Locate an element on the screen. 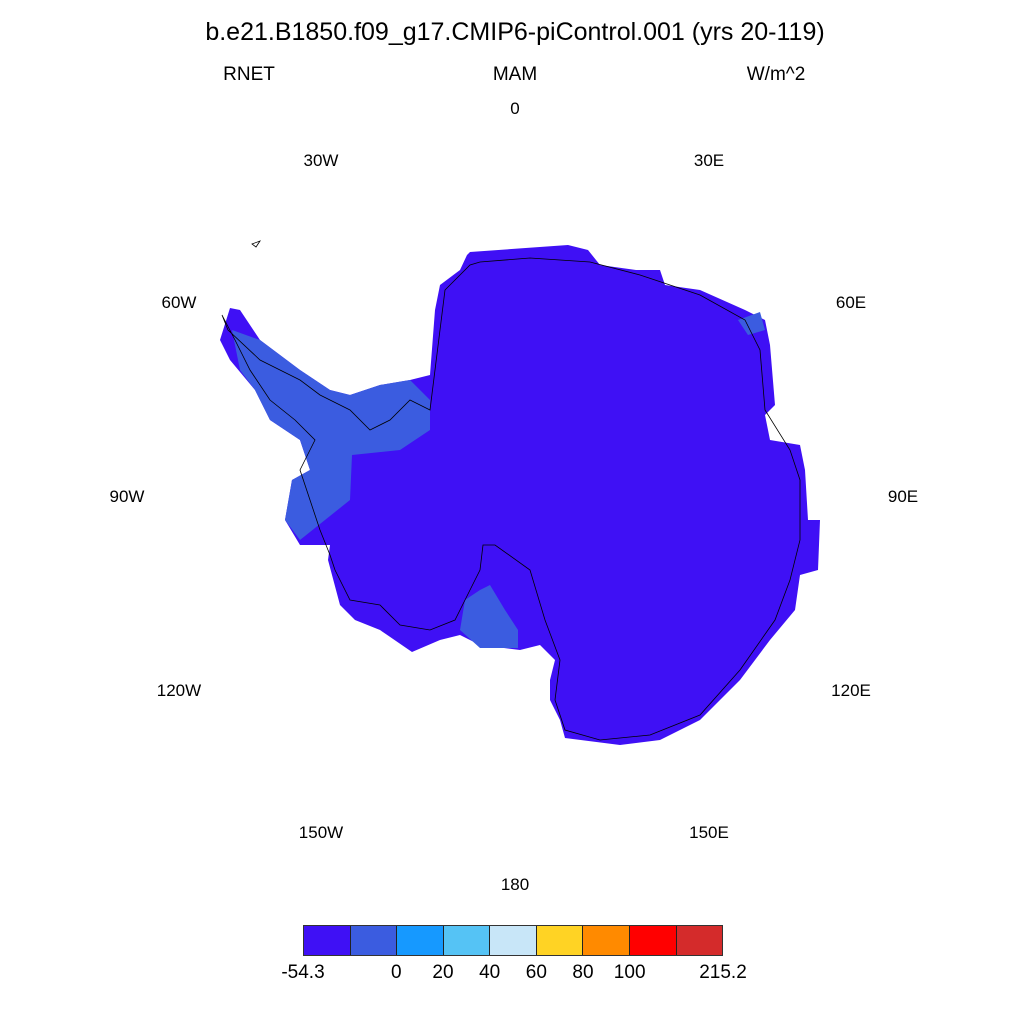  longitude-label: 180 is located at coordinates (515, 884).